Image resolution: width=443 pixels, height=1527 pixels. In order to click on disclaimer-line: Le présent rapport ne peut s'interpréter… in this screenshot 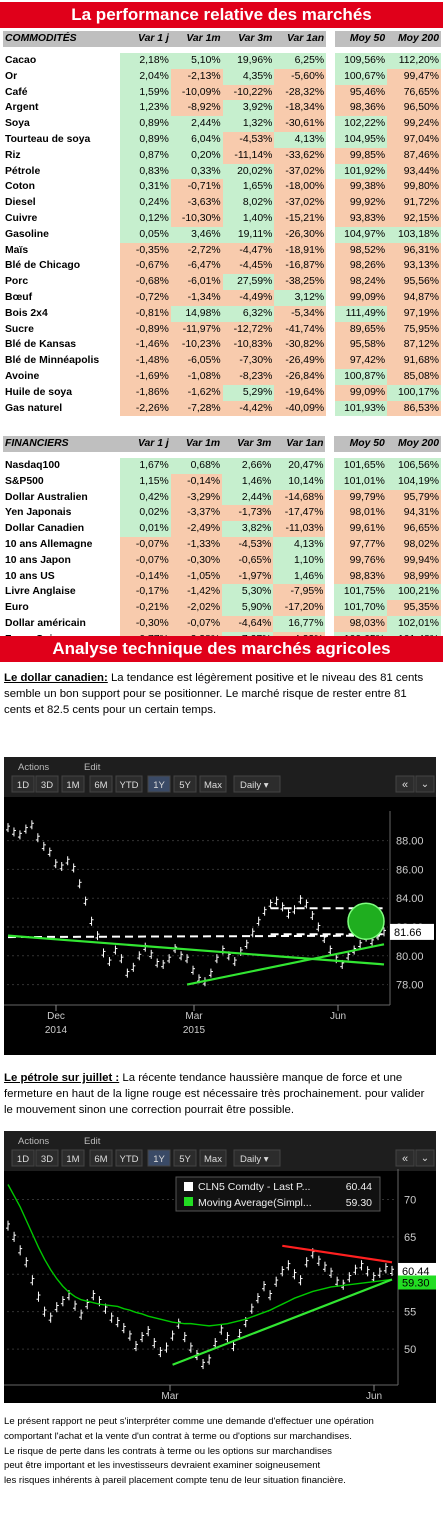, I will do `click(189, 1421)`.